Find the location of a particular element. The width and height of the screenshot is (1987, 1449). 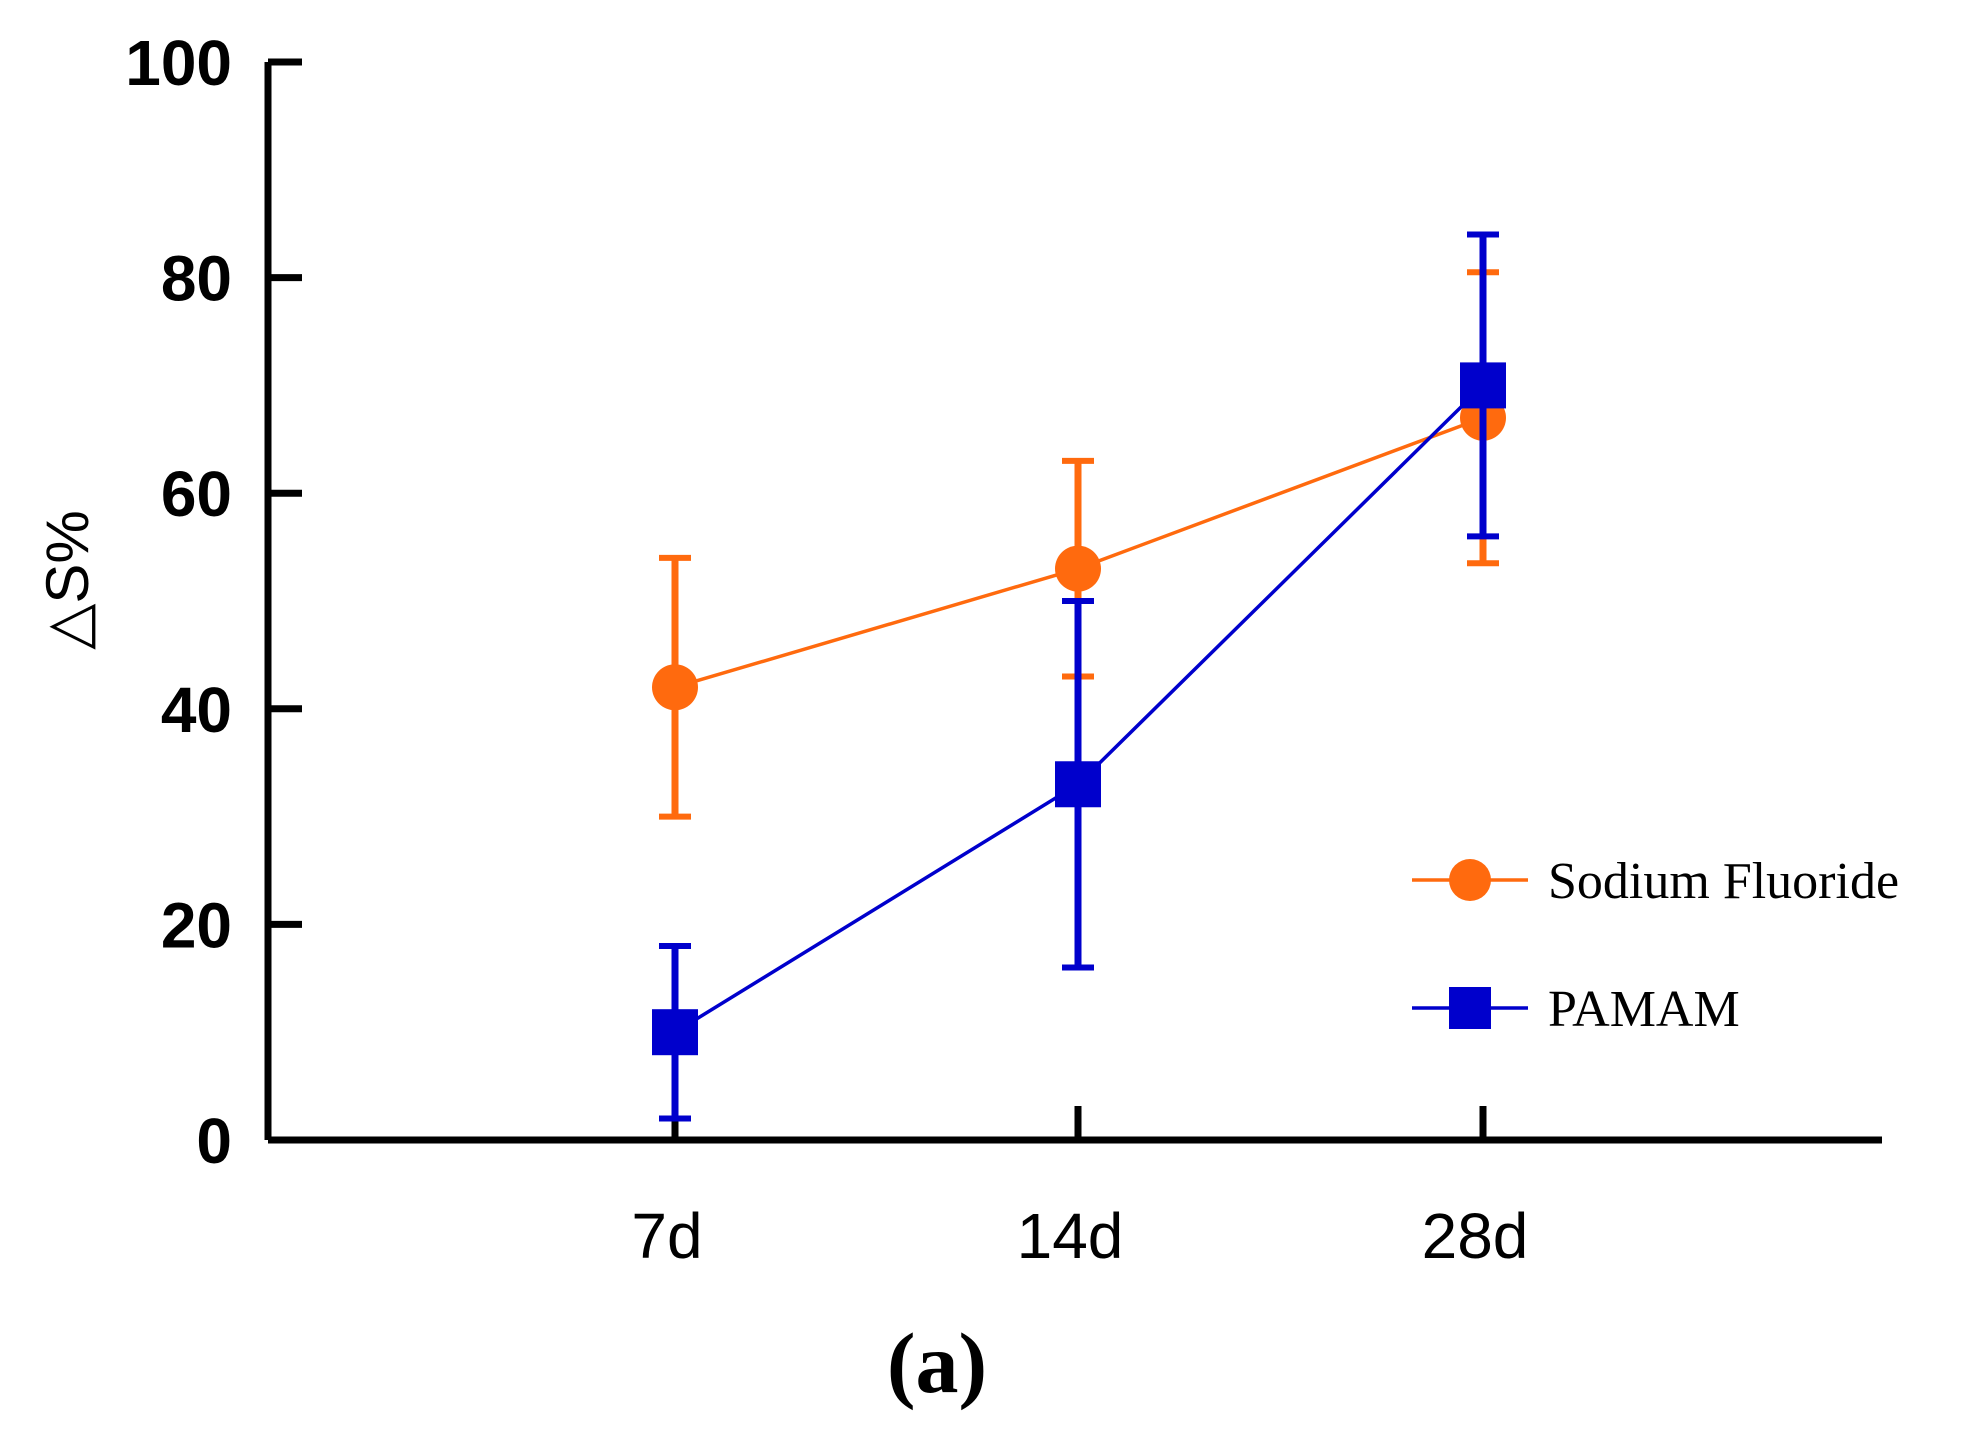

figure-caption: (a) is located at coordinates (937, 1363).